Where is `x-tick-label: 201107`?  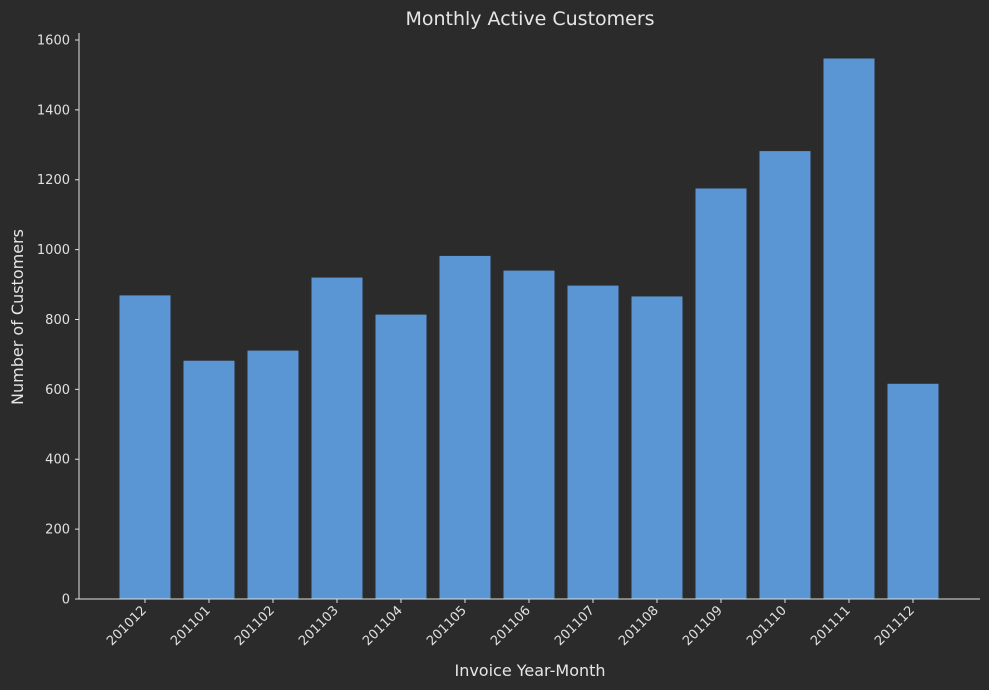 x-tick-label: 201107 is located at coordinates (575, 626).